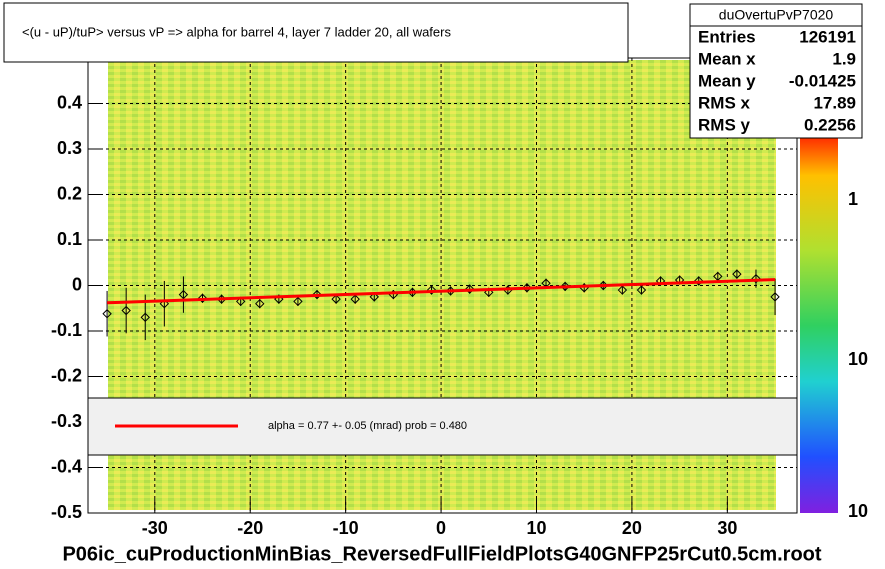  Describe the element at coordinates (724, 124) in the screenshot. I see `stats-label: RMS y` at that location.